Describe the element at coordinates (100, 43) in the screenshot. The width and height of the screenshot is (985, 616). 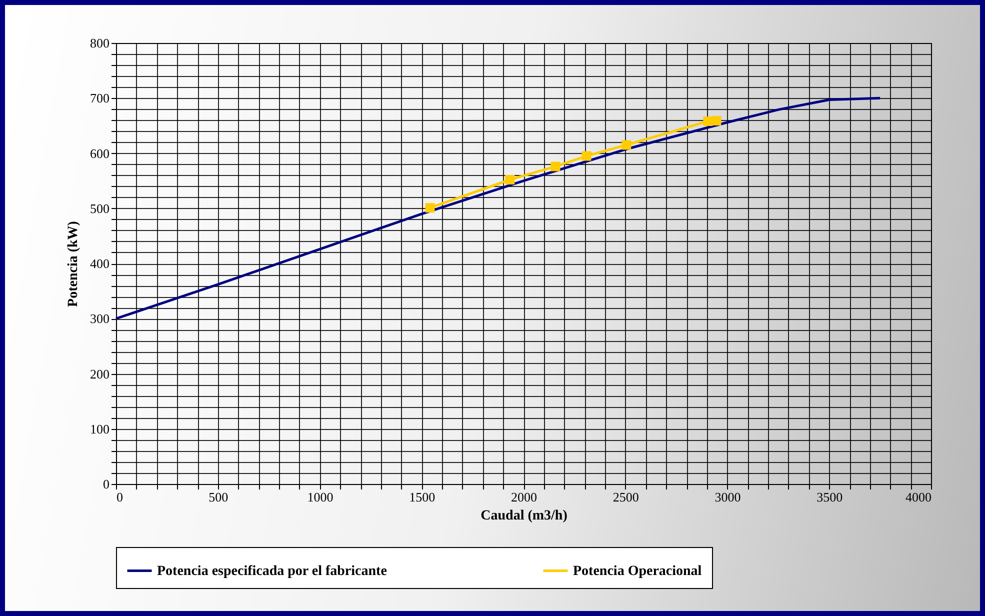
I see `y-tick-label: 800` at that location.